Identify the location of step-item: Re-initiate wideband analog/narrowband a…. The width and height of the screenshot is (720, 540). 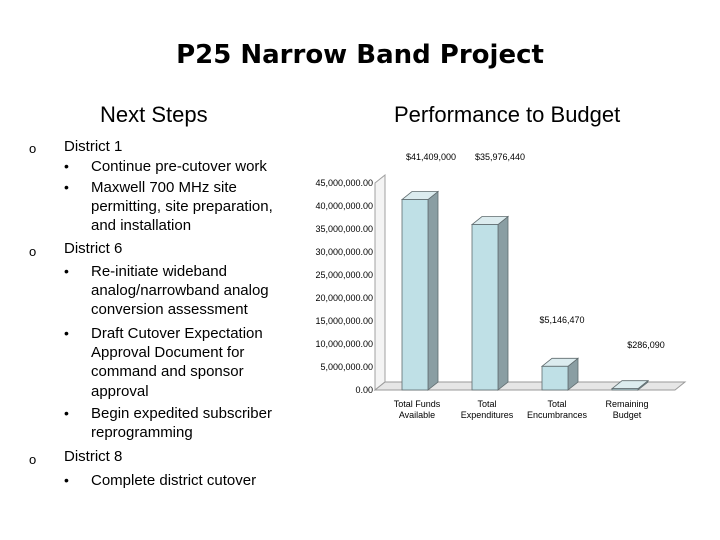
(180, 291).